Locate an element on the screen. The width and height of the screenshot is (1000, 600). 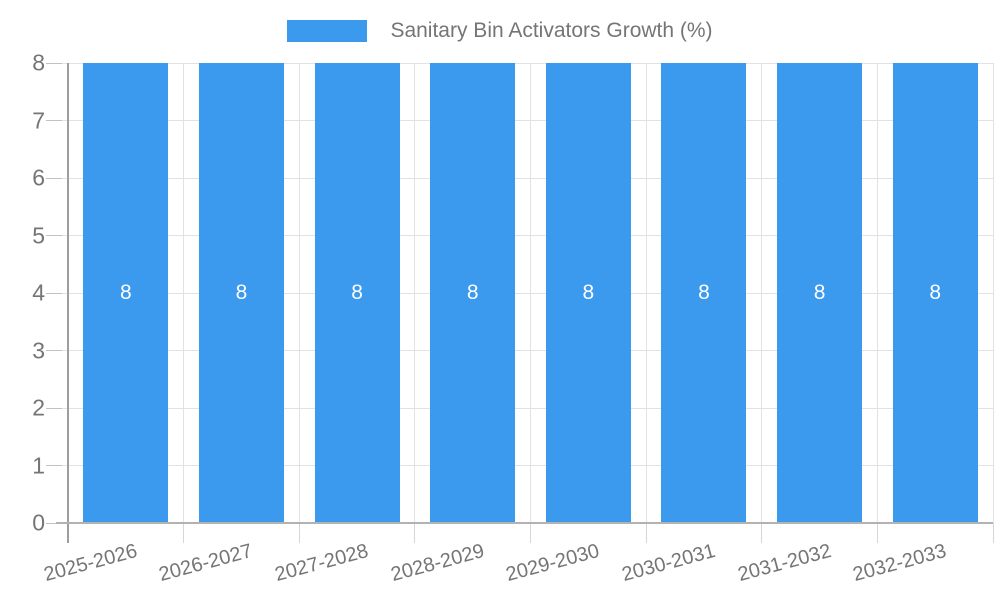
y-axis-tick-label: 2 is located at coordinates (38, 407).